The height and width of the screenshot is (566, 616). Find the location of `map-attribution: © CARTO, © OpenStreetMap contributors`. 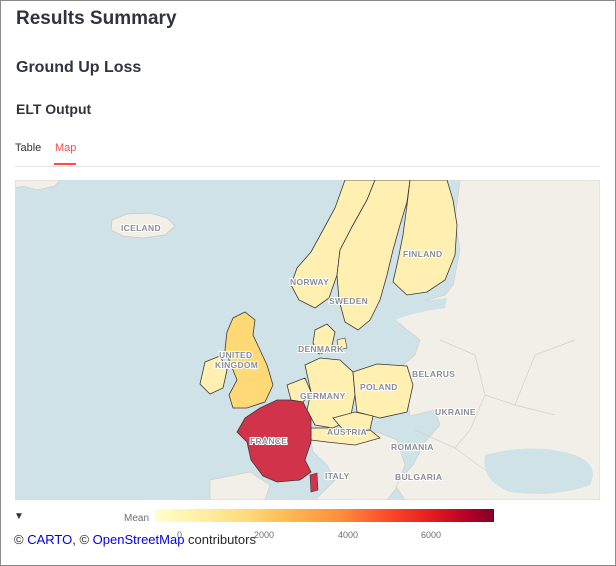

map-attribution: © CARTO, © OpenStreetMap contributors is located at coordinates (135, 539).